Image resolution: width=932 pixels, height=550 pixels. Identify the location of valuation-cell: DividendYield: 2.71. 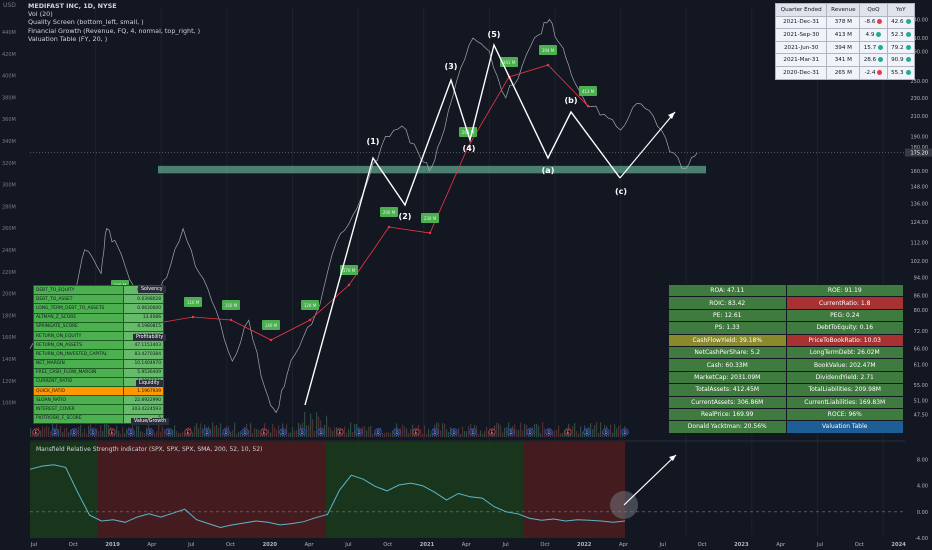
(844, 377).